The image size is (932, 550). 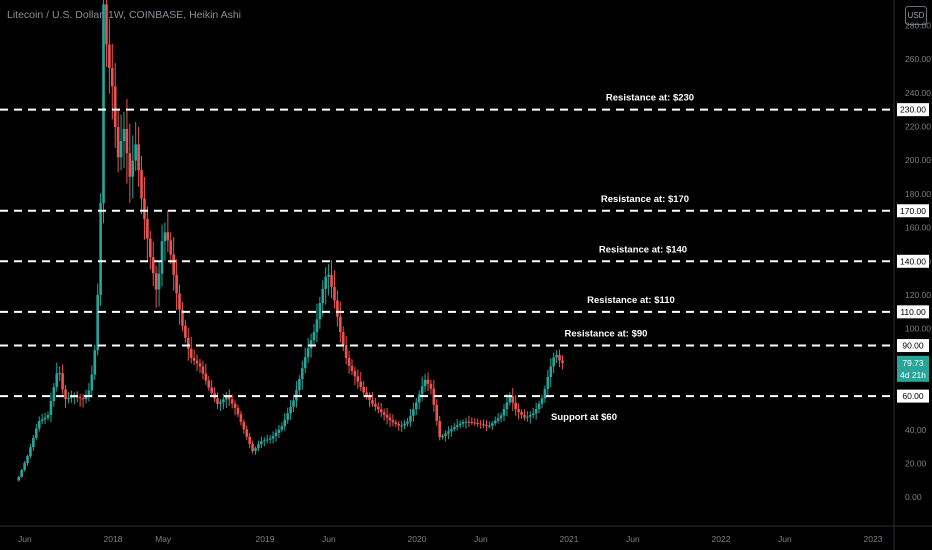 I want to click on x-tick-label: Jun, so click(x=25, y=539).